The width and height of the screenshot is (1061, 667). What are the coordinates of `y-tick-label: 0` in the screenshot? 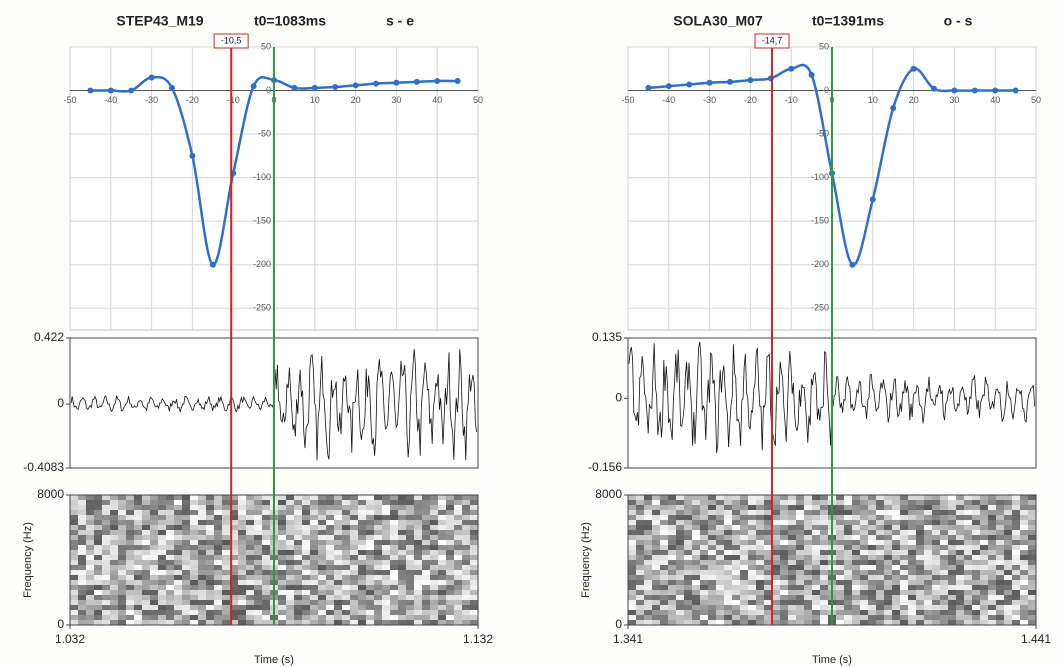 It's located at (618, 624).